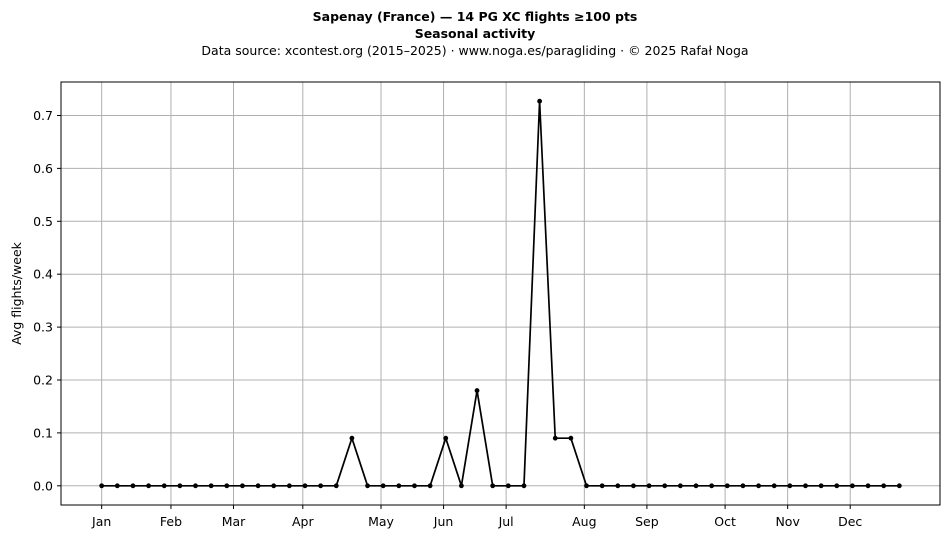 This screenshot has height=539, width=950. What do you see at coordinates (101, 521) in the screenshot?
I see `x-tick-label: Jan` at bounding box center [101, 521].